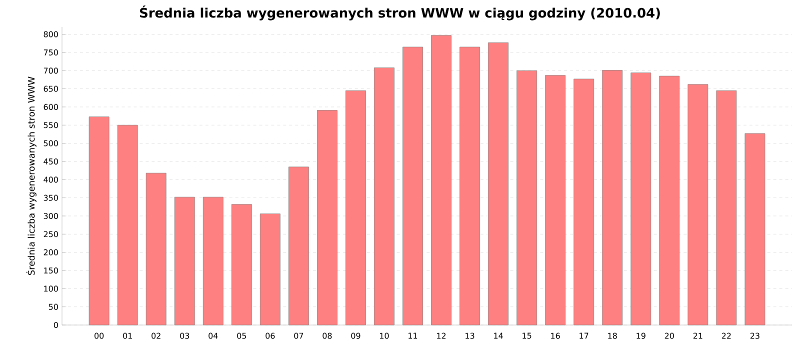  Describe the element at coordinates (400, 13) in the screenshot. I see `chart-title: Średnia liczba wygenerowanych stron WWW w ciągu godziny (2010.04)` at that location.